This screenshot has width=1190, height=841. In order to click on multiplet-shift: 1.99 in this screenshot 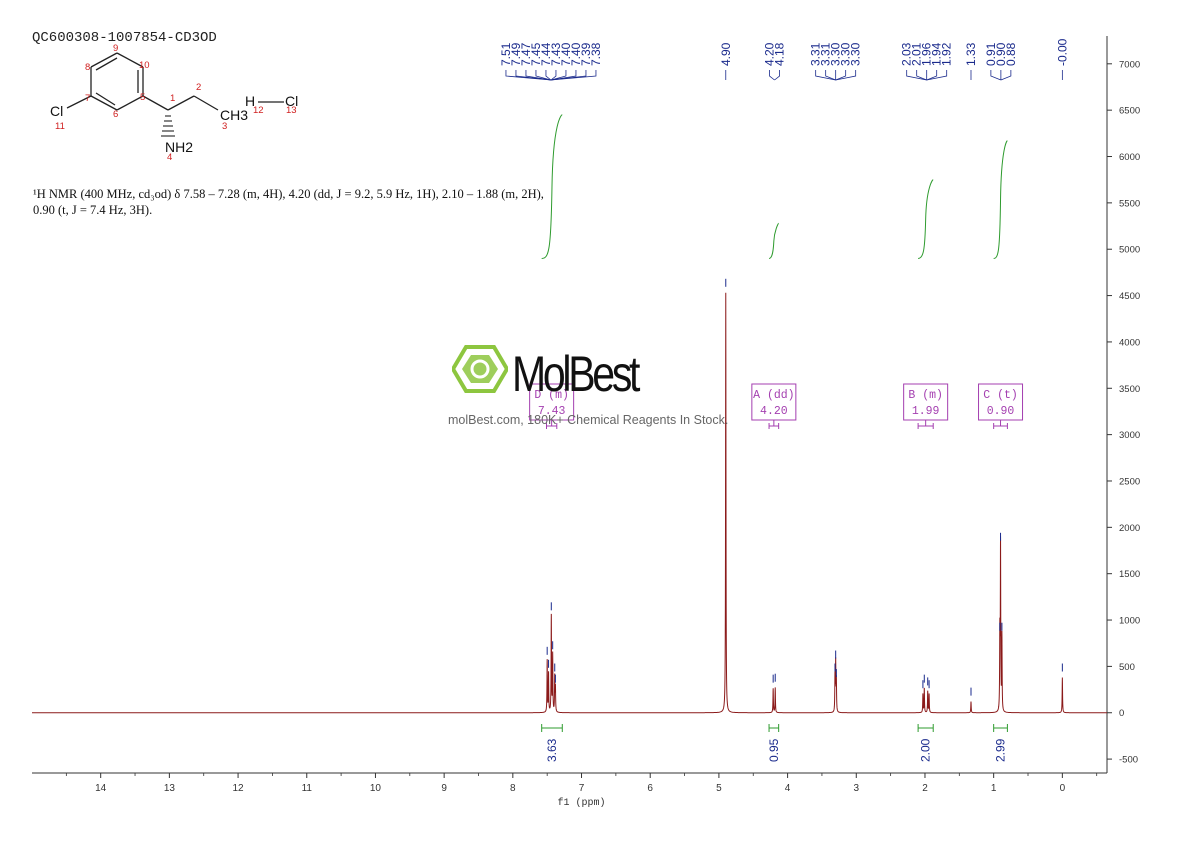, I will do `click(926, 411)`.